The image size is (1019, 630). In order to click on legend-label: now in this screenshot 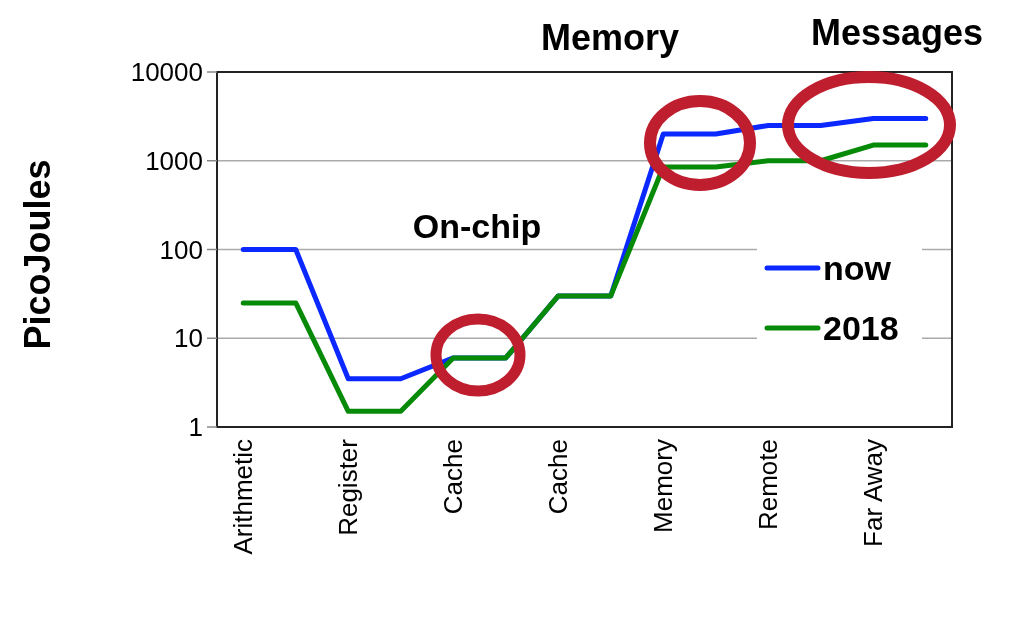, I will do `click(857, 267)`.